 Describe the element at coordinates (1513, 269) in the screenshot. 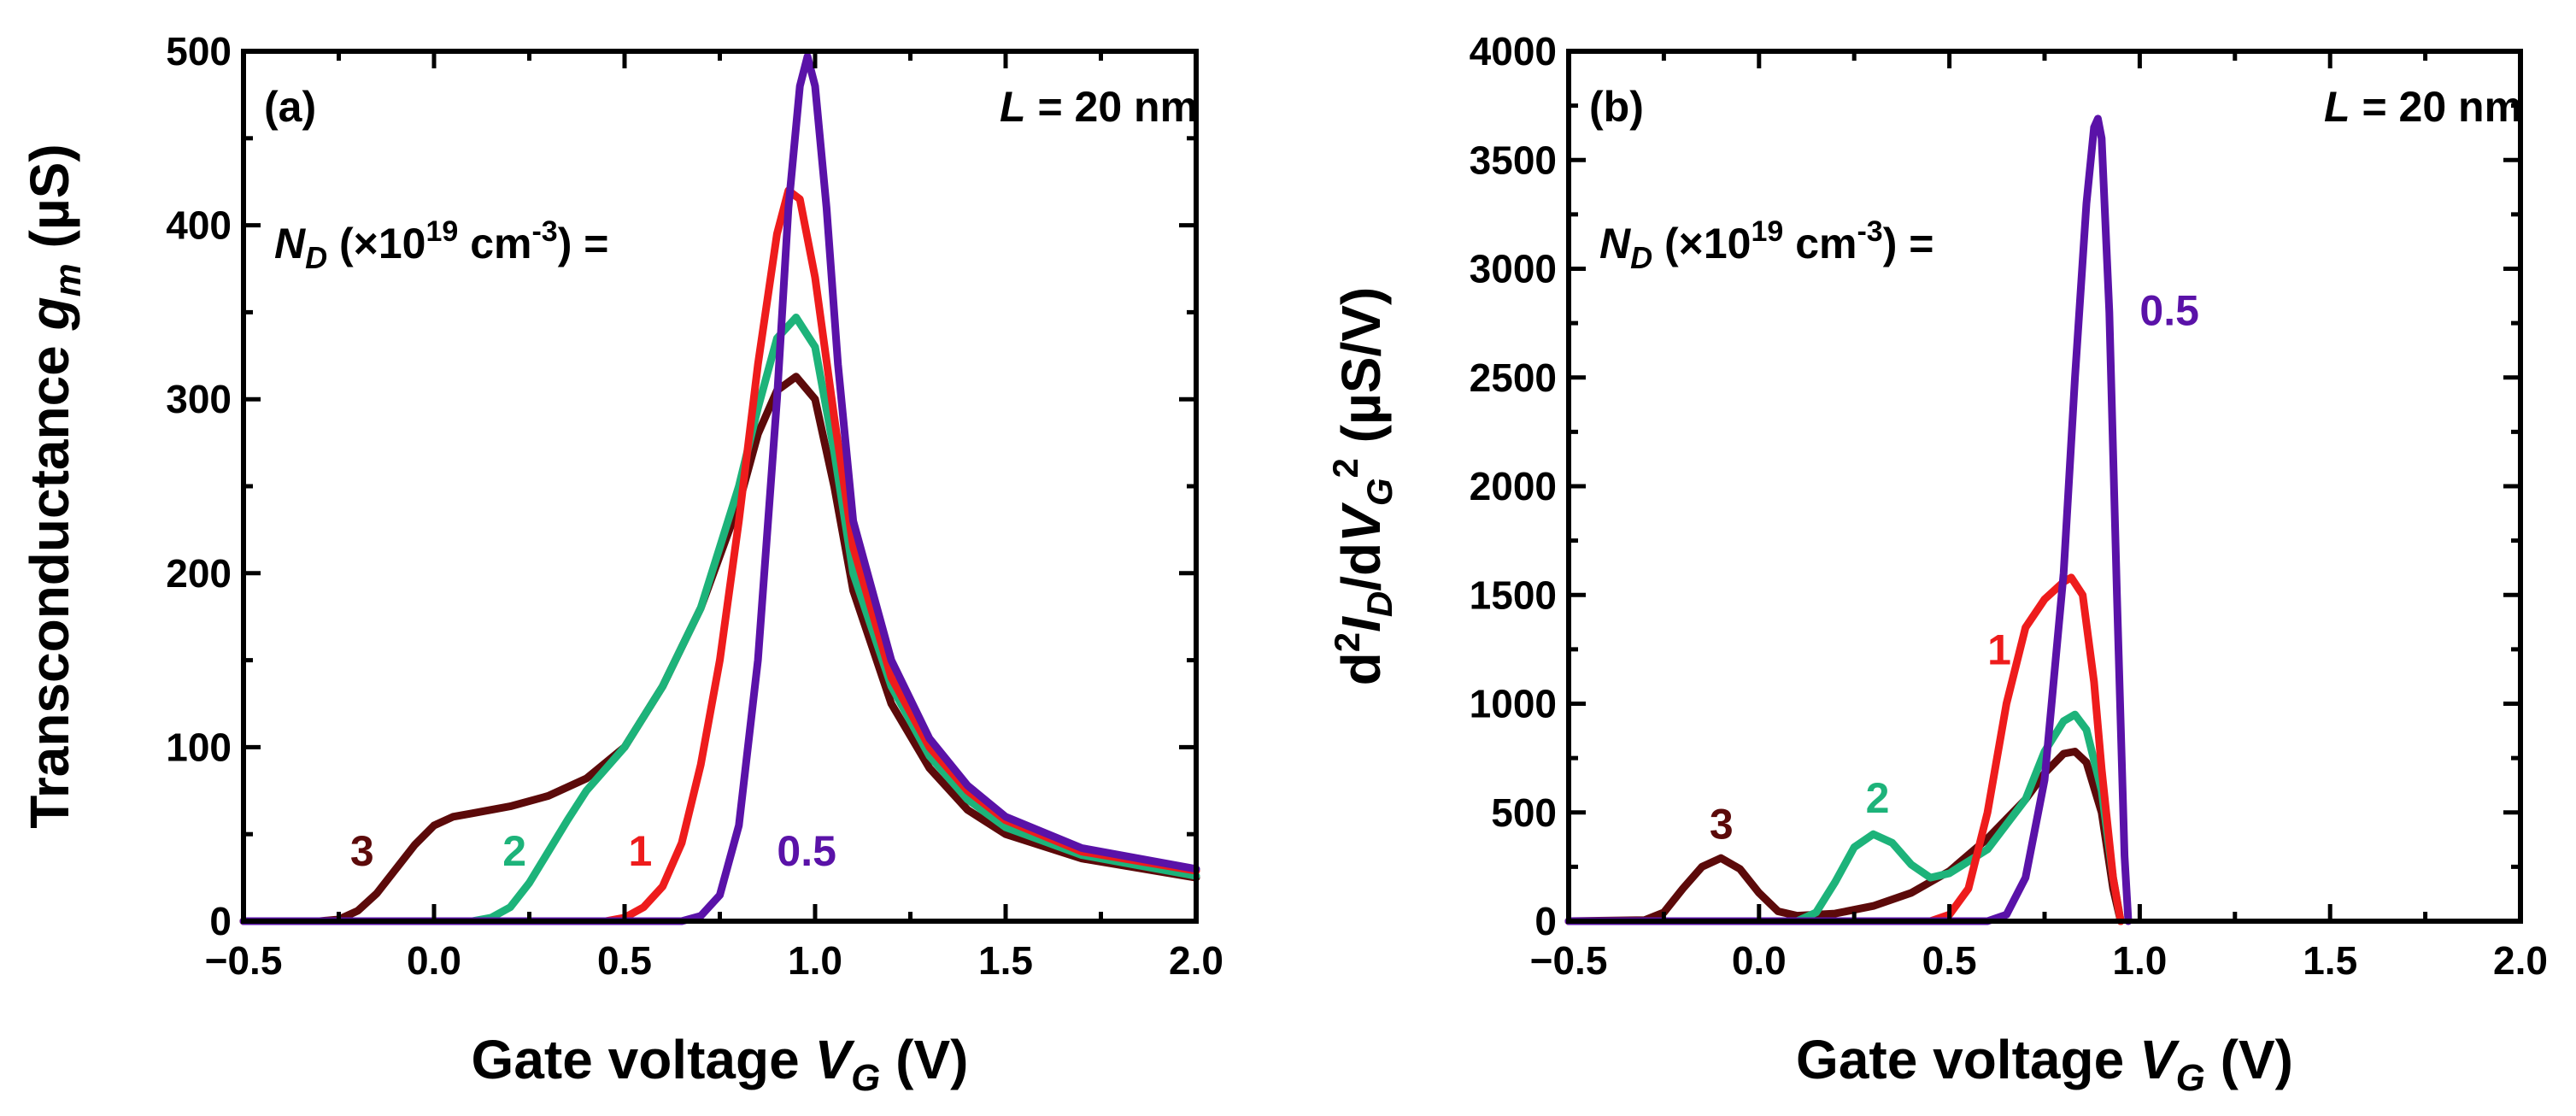

I see `y-tick-label: 3000` at that location.